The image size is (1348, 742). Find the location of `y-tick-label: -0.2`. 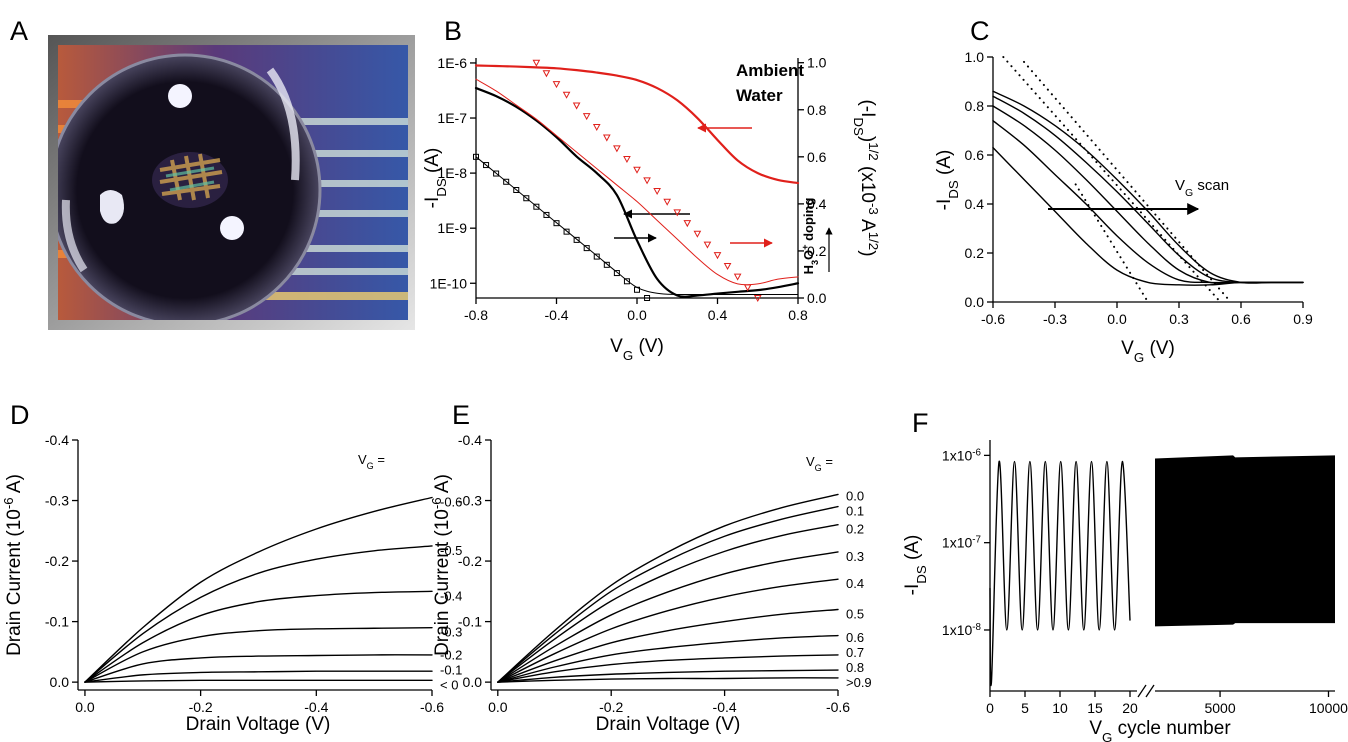

y-tick-label: -0.2 is located at coordinates (470, 561).